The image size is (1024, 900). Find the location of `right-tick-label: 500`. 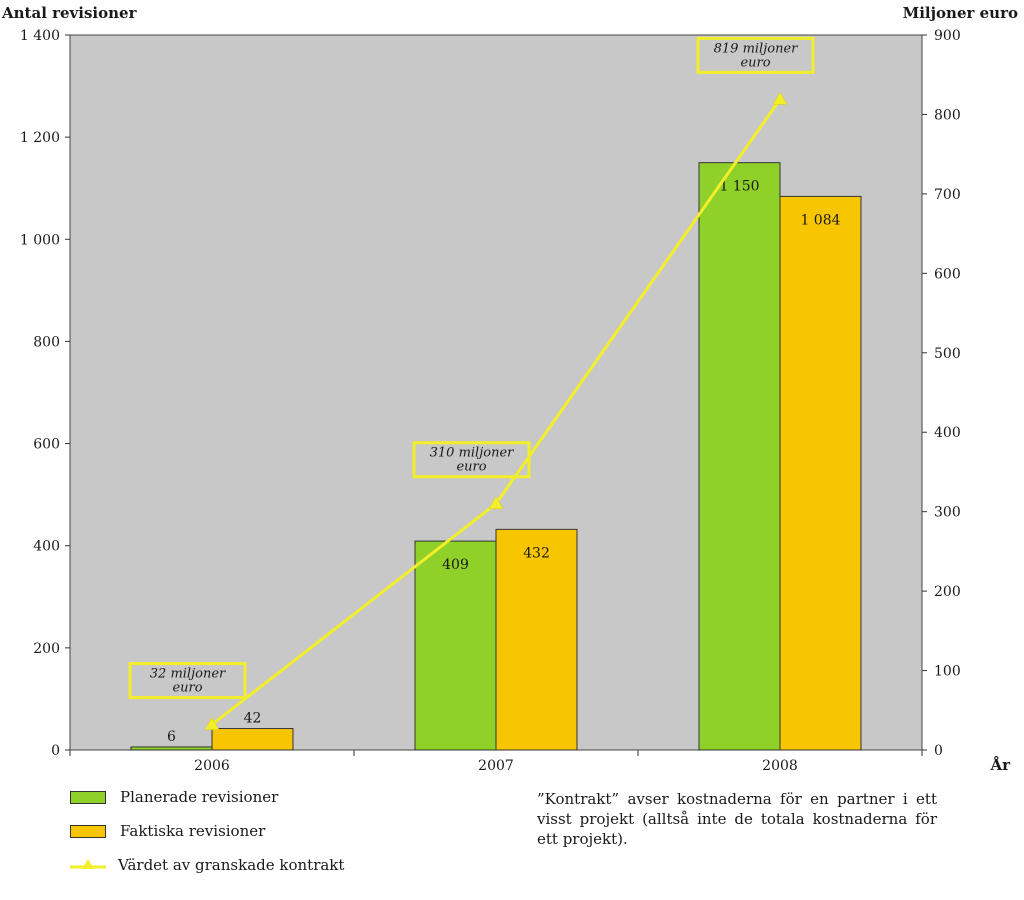

right-tick-label: 500 is located at coordinates (947, 354).